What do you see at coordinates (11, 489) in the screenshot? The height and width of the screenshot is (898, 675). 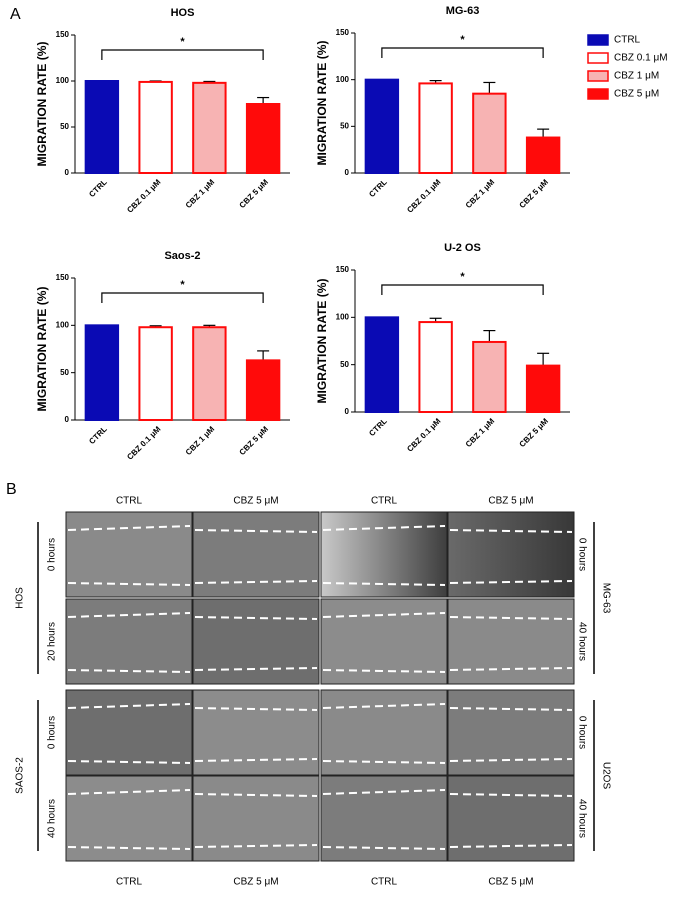 I see `panel-label: B` at bounding box center [11, 489].